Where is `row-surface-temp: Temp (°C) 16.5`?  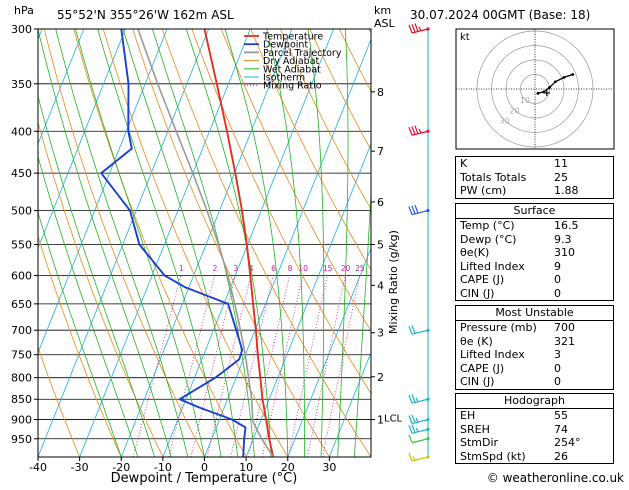
row-surface-temp: Temp (°C) 16.5 is located at coordinates (534, 225).